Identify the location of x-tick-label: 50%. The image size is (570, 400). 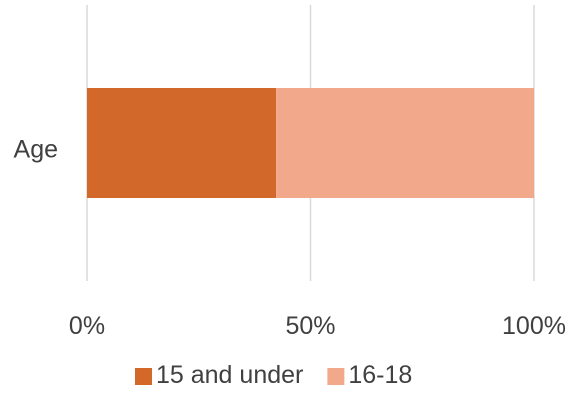
(310, 326).